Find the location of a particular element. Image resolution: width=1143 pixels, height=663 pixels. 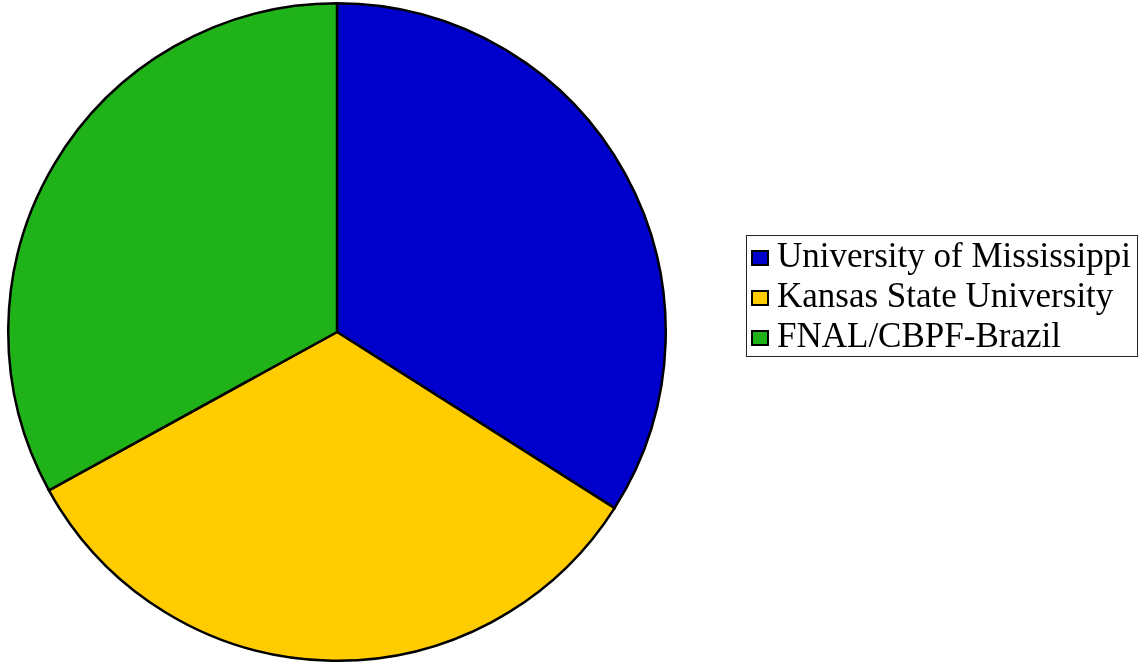

legend-label: Kansas State University is located at coordinates (945, 295).